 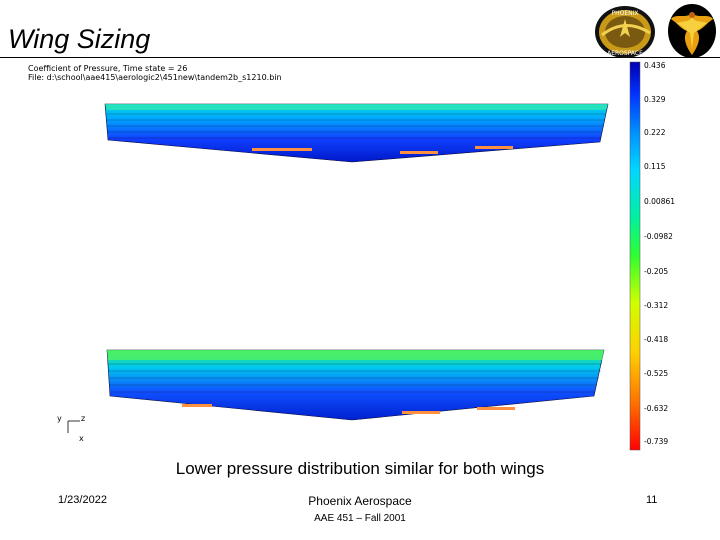 I want to click on footer-date: 1/23/2022, so click(x=82, y=500).